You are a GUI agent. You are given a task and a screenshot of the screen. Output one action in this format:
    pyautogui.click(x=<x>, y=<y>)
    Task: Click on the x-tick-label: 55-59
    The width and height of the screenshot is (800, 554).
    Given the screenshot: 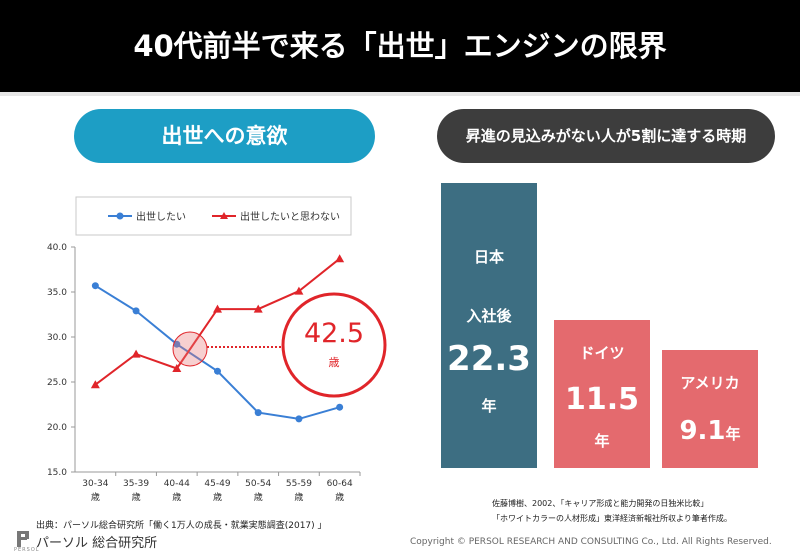 What is the action you would take?
    pyautogui.click(x=299, y=484)
    